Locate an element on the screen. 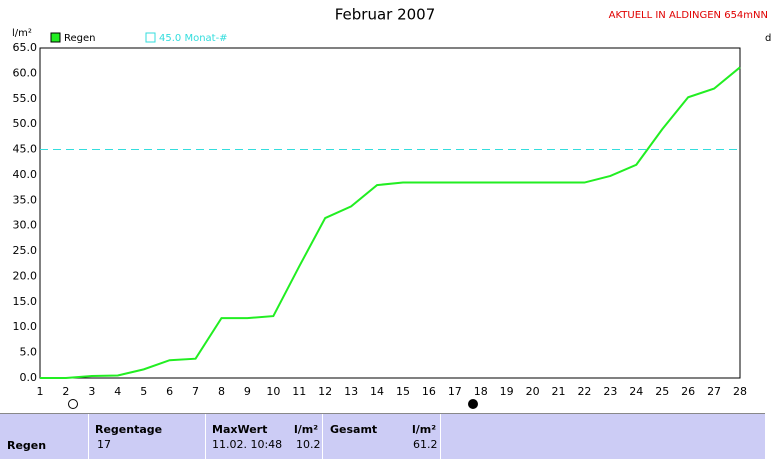  legend-label: Regen is located at coordinates (80, 38).